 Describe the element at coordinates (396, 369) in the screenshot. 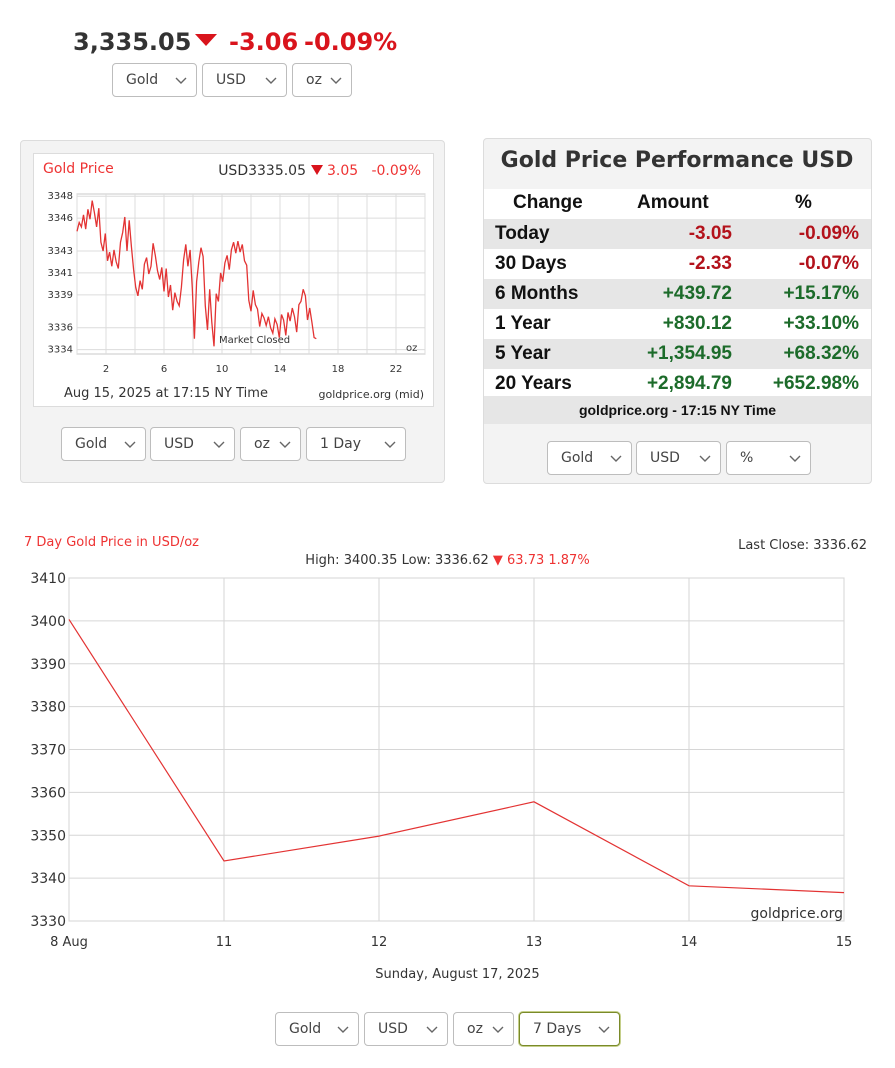

I see `x-tick-label: 22` at that location.